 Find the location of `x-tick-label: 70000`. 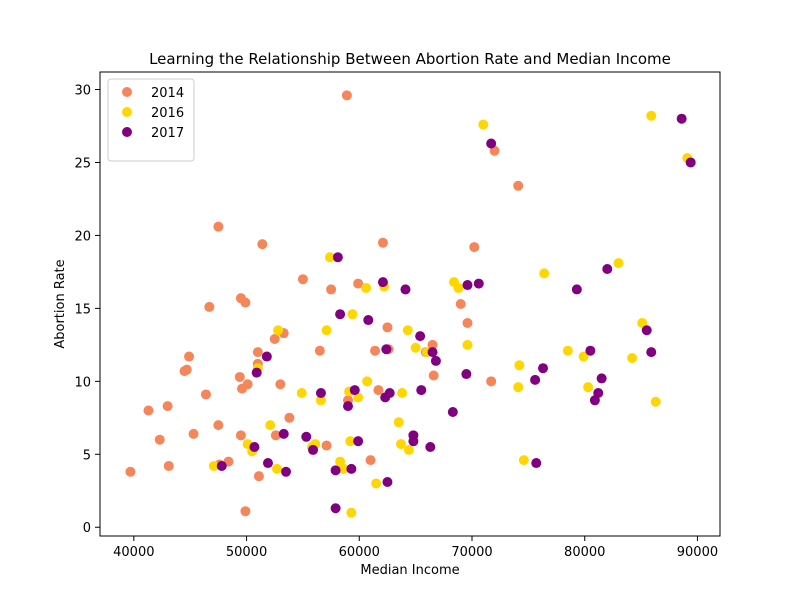

x-tick-label: 70000 is located at coordinates (471, 552).